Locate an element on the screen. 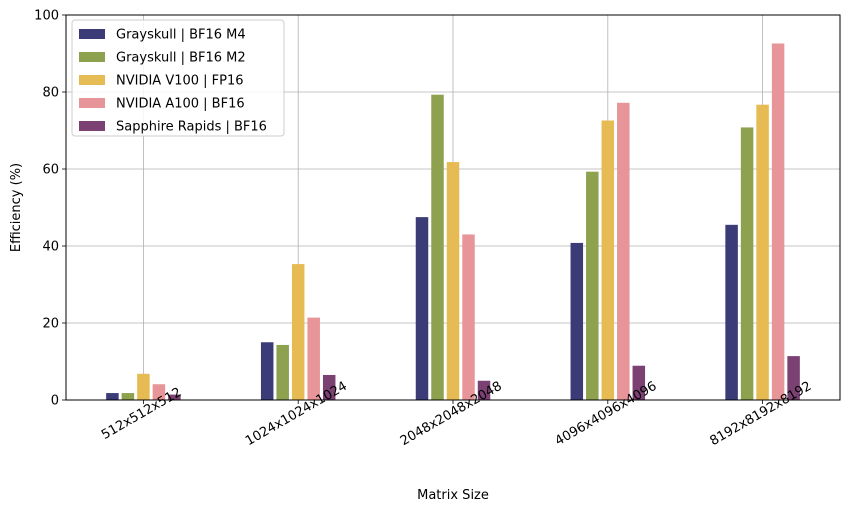 Image resolution: width=850 pixels, height=513 pixels. legend-entry: NVIDIA A100 | BF16 is located at coordinates (180, 104).